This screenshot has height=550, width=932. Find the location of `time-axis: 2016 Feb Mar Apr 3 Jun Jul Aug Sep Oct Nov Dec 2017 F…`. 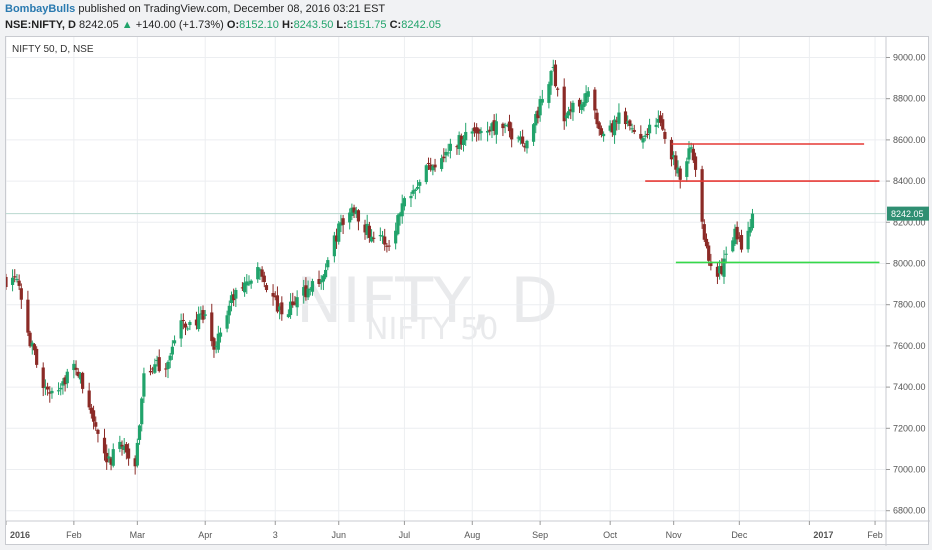

time-axis: 2016 Feb Mar Apr 3 Jun Jul Aug Sep Oct Nov Dec 2017 F… is located at coordinates (468, 530).